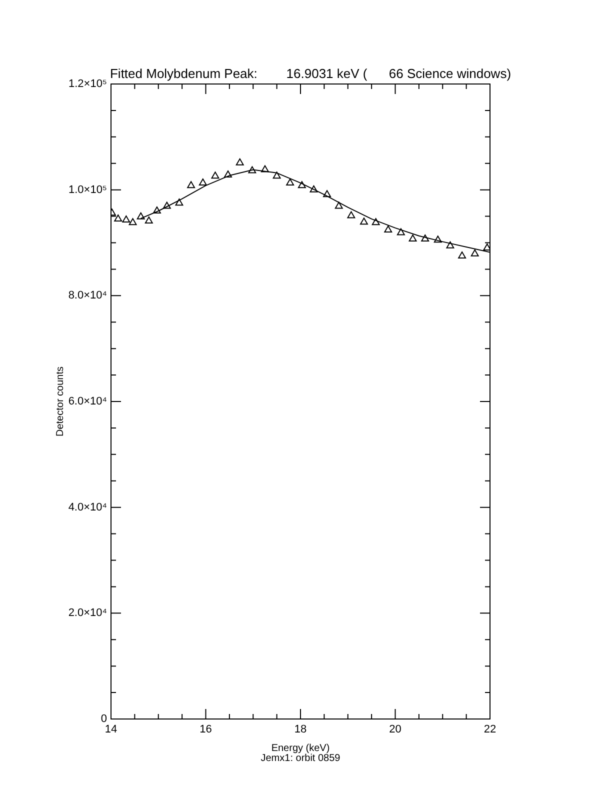 This screenshot has width=612, height=792. I want to click on y-axis-title: Detector counts, so click(60, 401).